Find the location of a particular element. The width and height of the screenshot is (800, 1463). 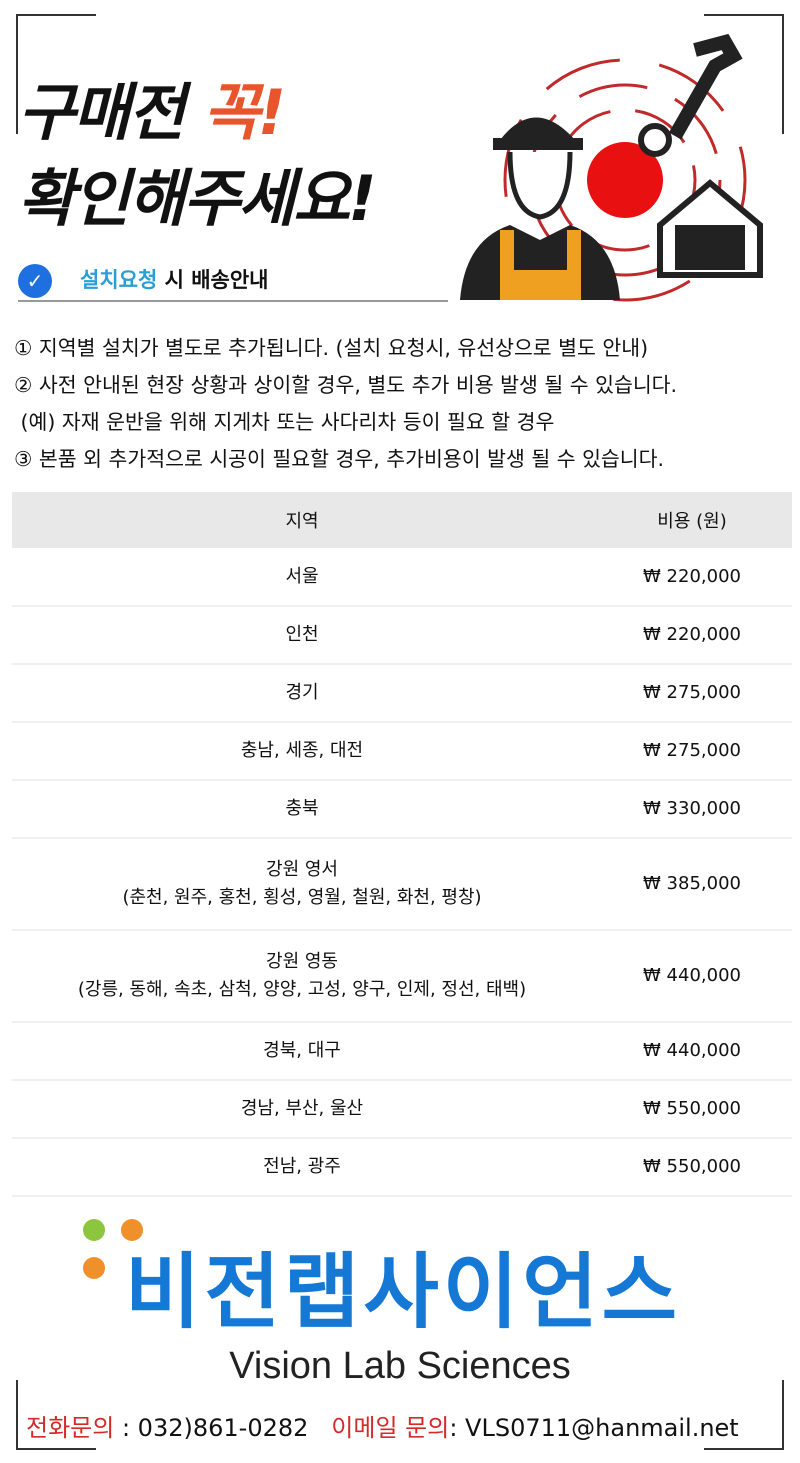

notice-item: (예) 자재 운반을 위해 지게차 또는 사다리차 등이 필요 할 경우 is located at coordinates (284, 422).